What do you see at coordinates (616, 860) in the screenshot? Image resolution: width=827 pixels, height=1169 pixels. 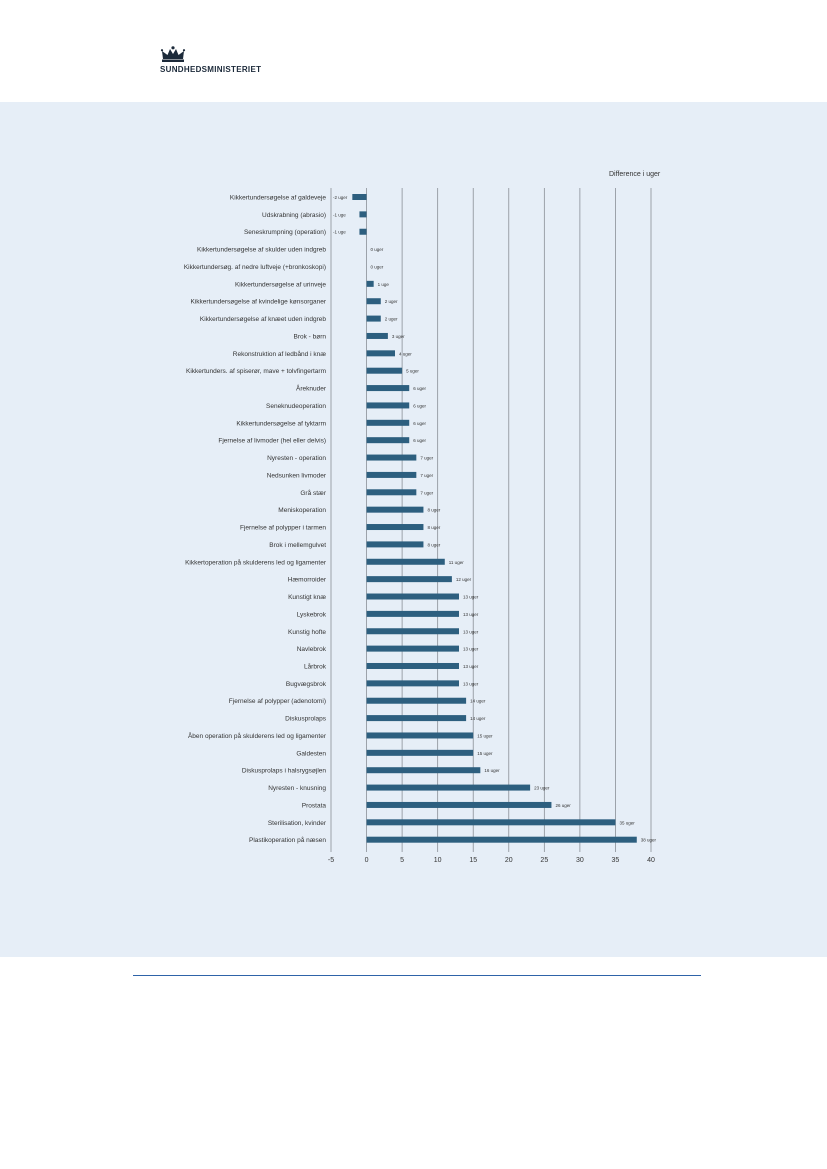 I see `x-tick-label: 35` at bounding box center [616, 860].